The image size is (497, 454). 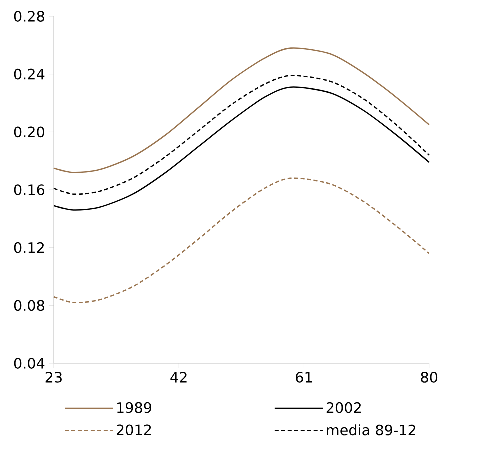 I want to click on y-tick-label: 0.12, so click(x=29, y=248).